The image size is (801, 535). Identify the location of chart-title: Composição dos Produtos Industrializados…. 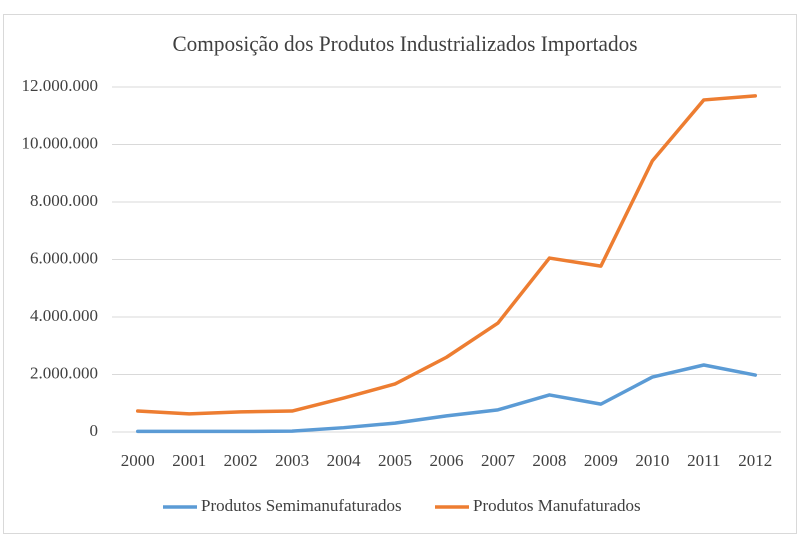
(405, 43).